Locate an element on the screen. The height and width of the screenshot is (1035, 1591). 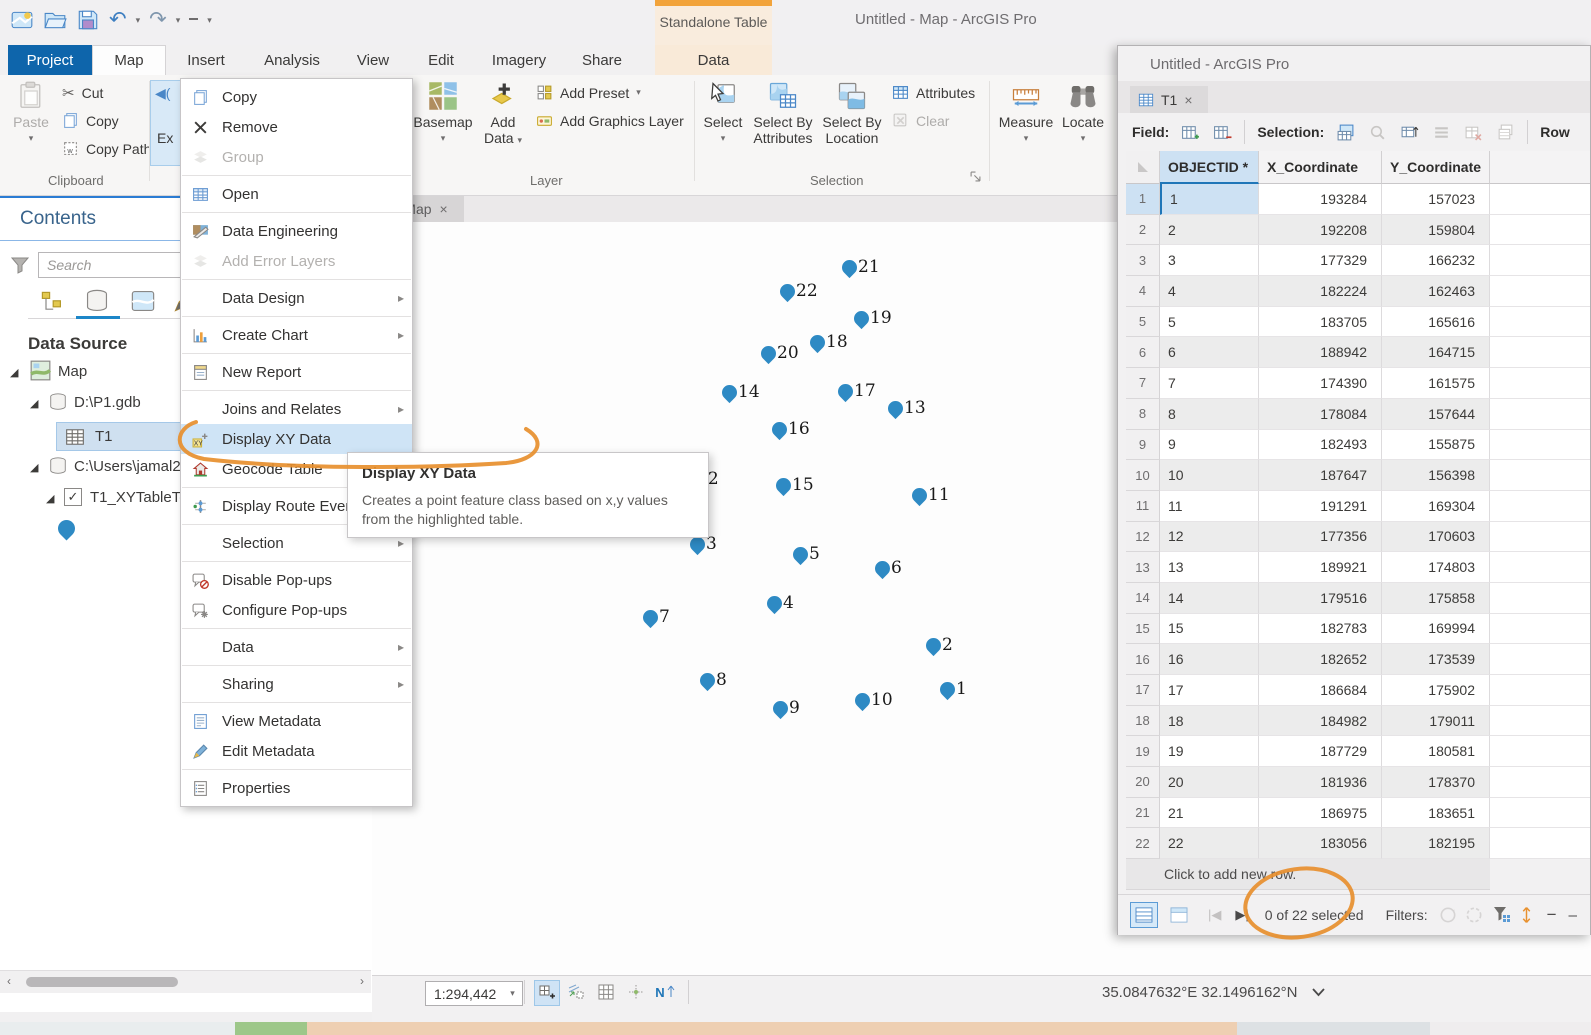
ribbon-tab-map: Map is located at coordinates (129, 60).